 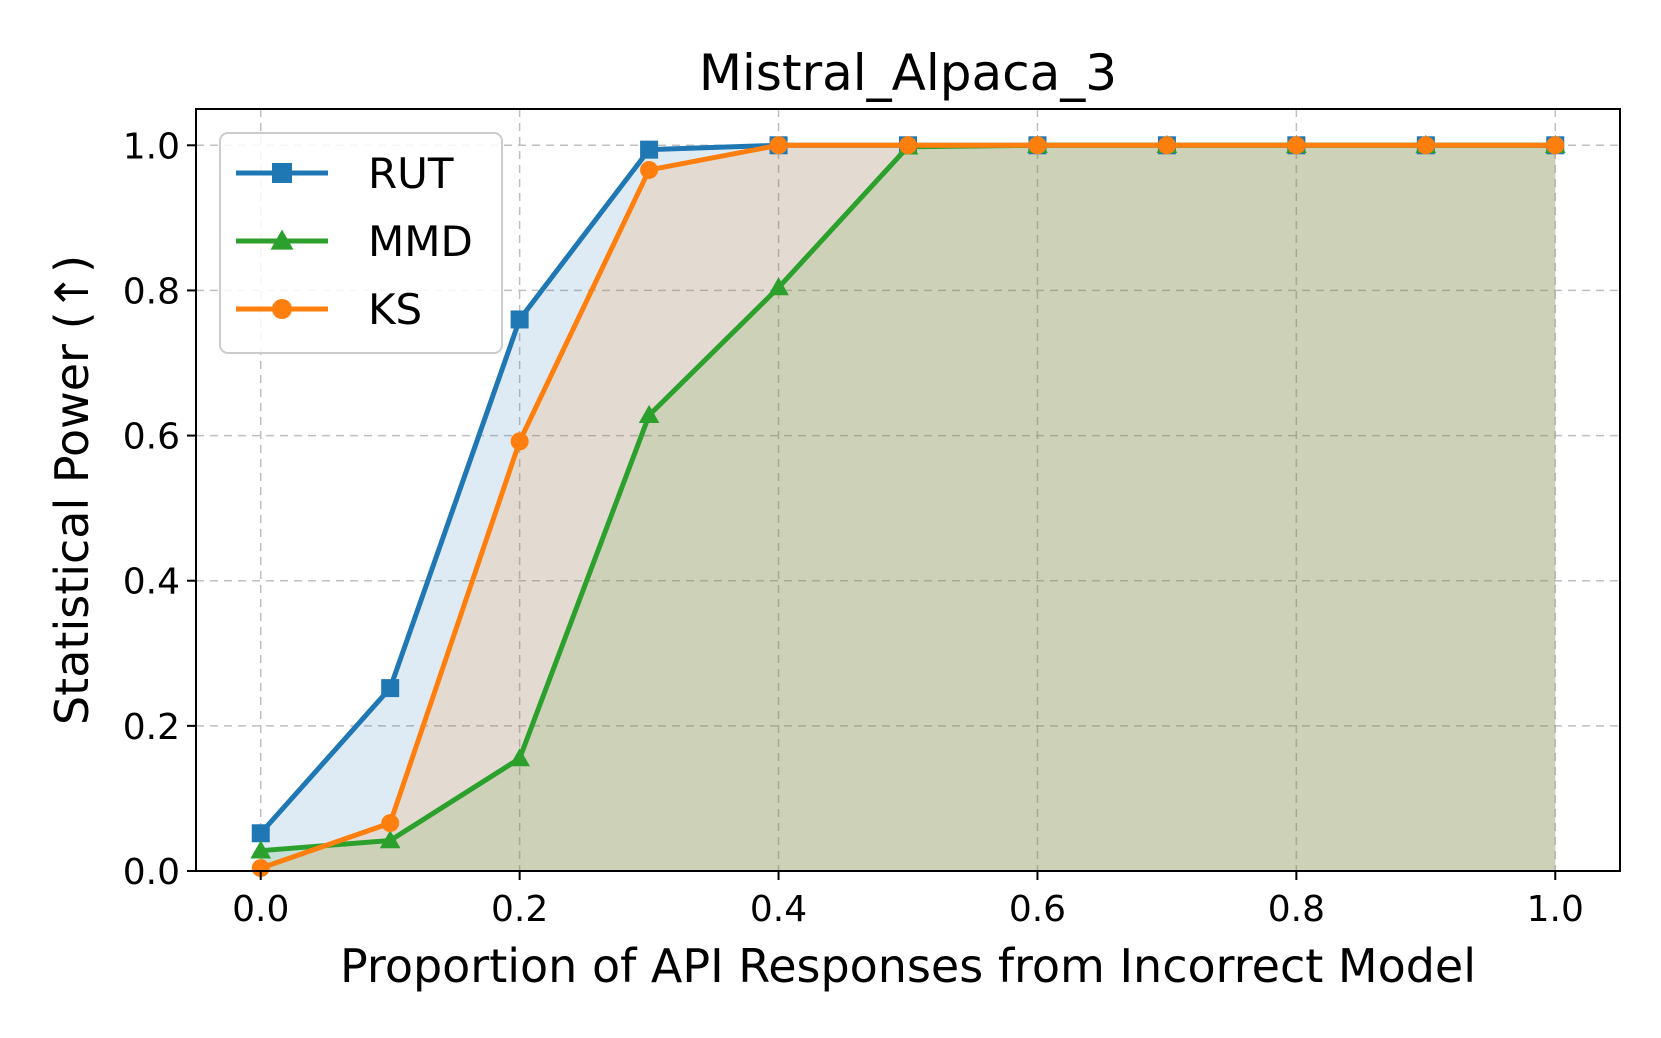 I want to click on y-tick-label: 0.2, so click(x=151, y=727).